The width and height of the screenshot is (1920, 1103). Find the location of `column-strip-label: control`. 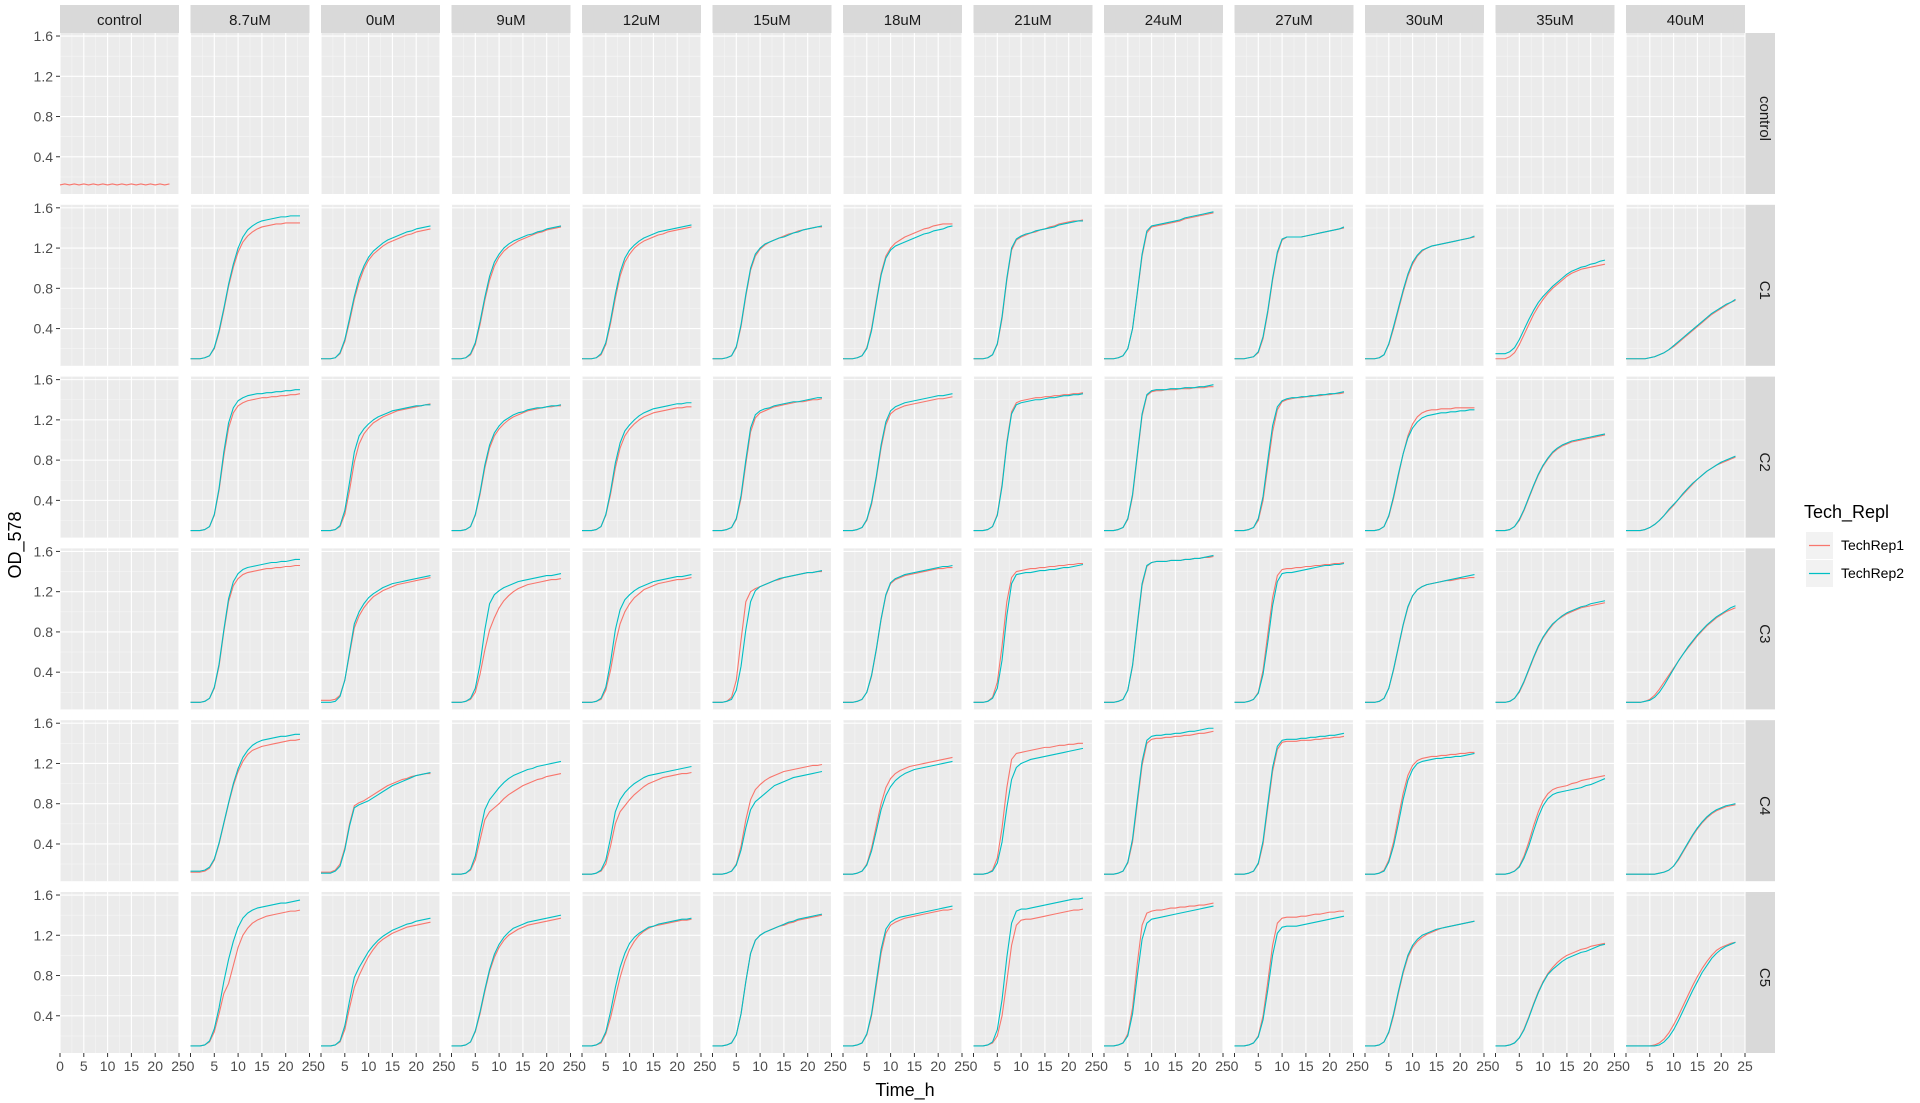

column-strip-label: control is located at coordinates (119, 20).